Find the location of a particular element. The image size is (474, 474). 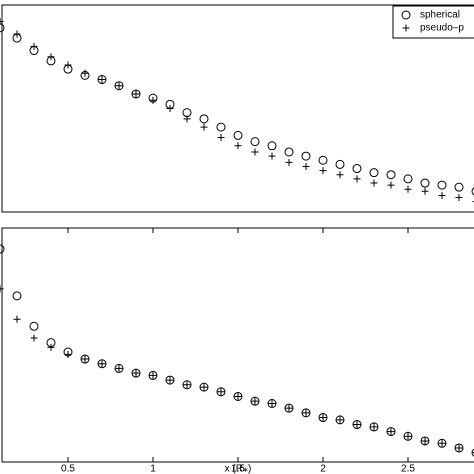

x-tick-label: 1 is located at coordinates (153, 469).